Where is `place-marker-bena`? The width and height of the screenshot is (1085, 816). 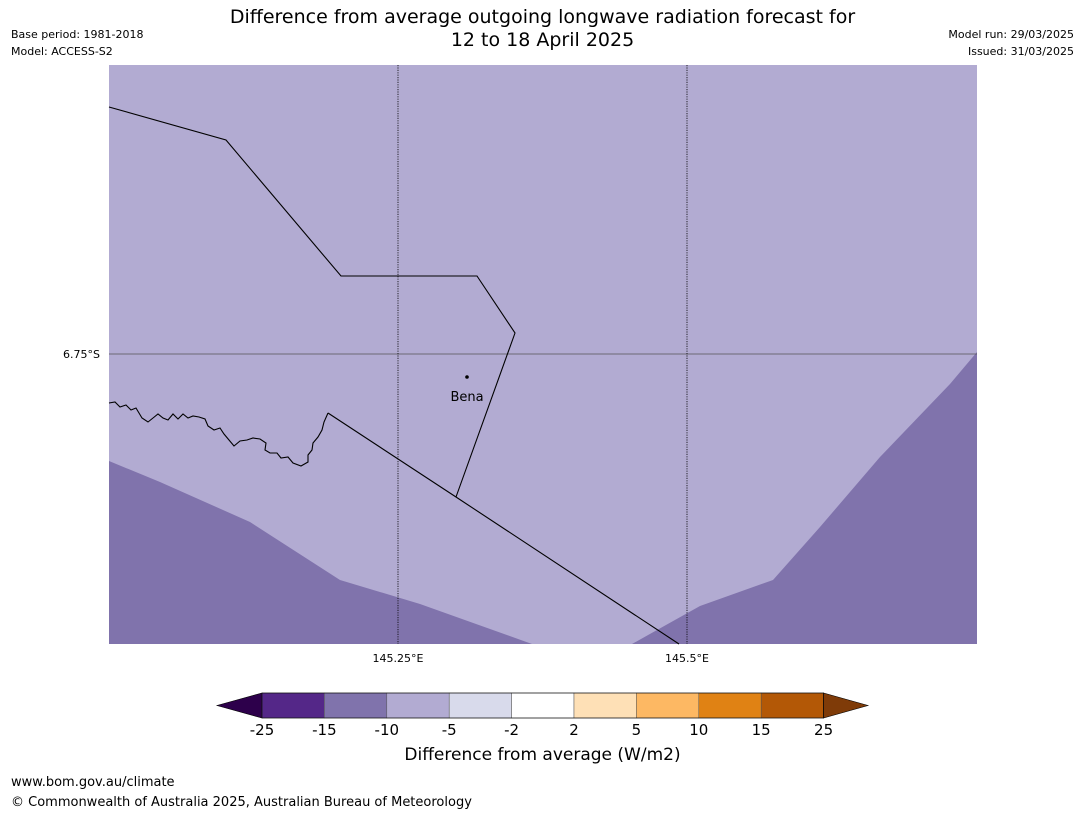 place-marker-bena is located at coordinates (467, 377).